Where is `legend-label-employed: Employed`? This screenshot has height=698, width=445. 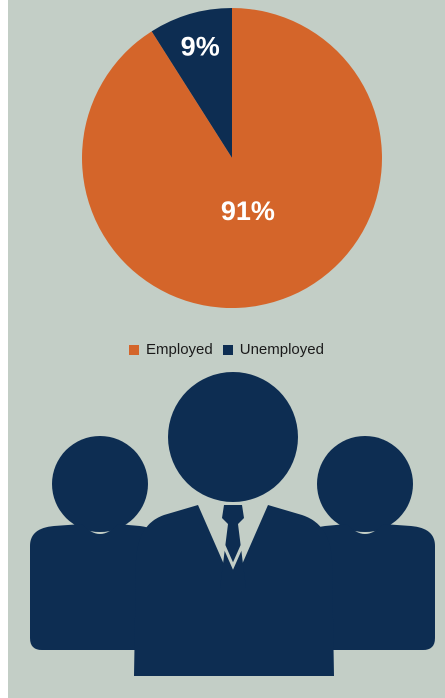 legend-label-employed: Employed is located at coordinates (179, 349).